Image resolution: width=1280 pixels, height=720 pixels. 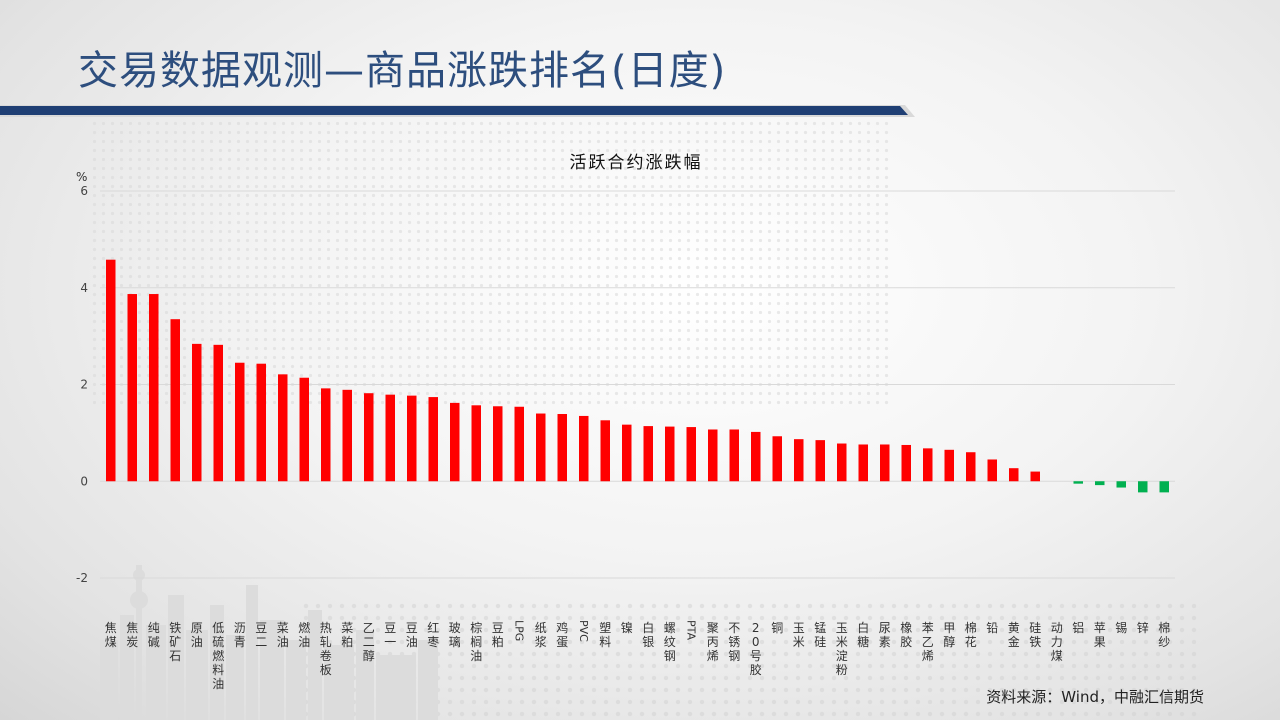 What do you see at coordinates (240, 635) in the screenshot?
I see `x-tick-label: 沥青` at bounding box center [240, 635].